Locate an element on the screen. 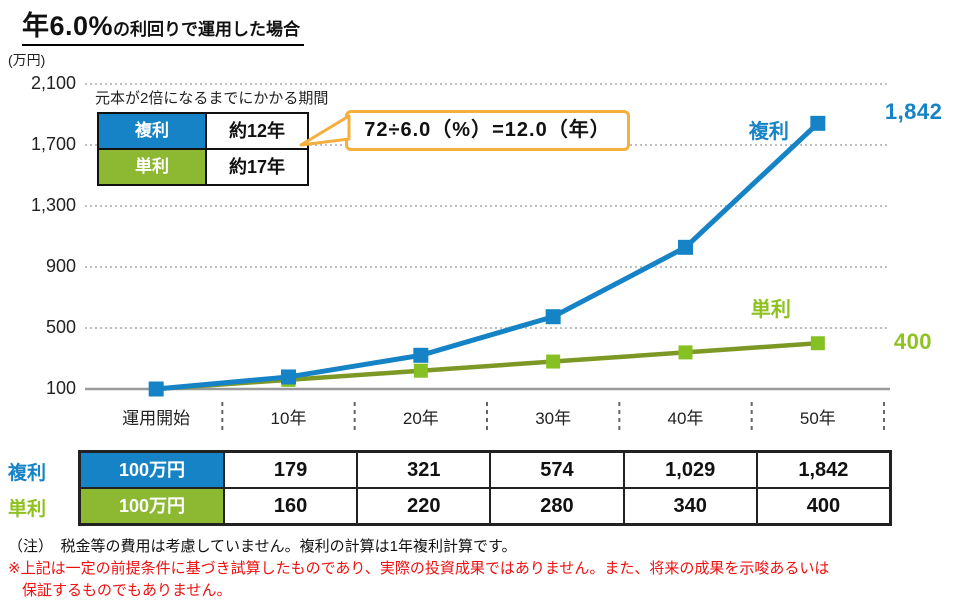 This screenshot has width=962, height=604. x-tick-label: 運用開始 is located at coordinates (156, 418).